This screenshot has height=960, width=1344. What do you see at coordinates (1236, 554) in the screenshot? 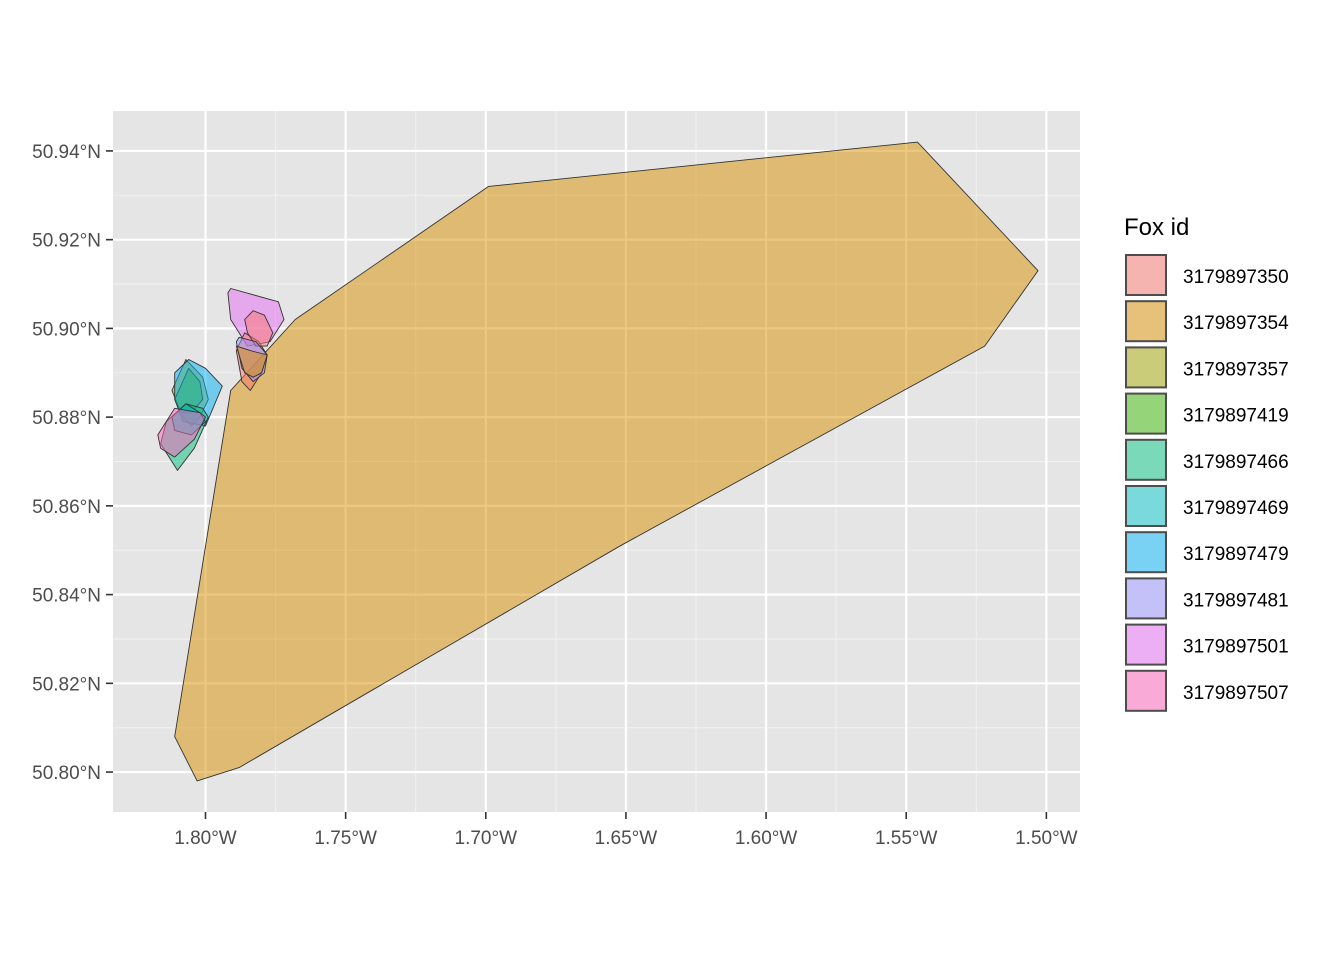
I see `legend-label: 3179897479` at bounding box center [1236, 554].